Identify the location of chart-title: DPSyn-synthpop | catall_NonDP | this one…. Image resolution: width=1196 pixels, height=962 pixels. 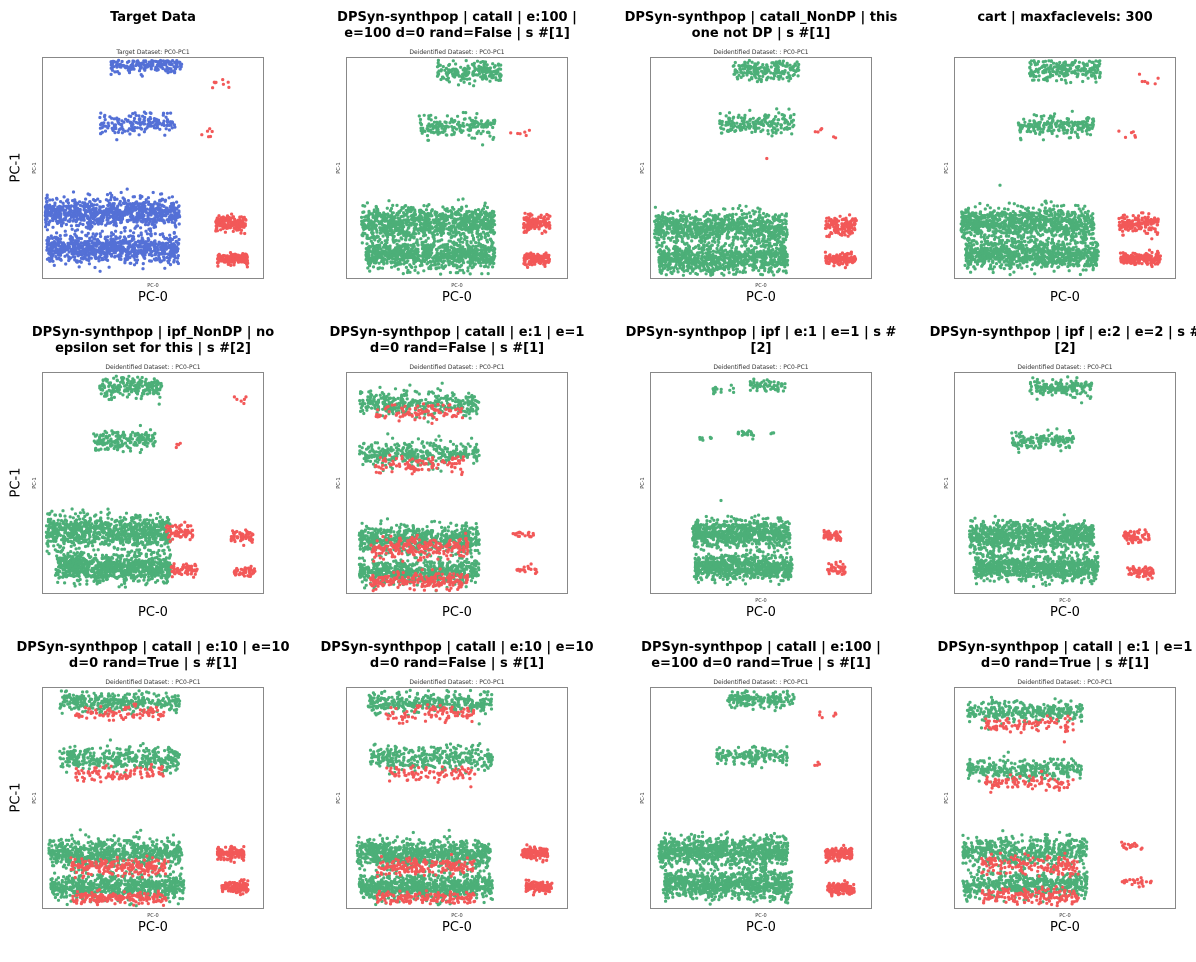
(761, 26).